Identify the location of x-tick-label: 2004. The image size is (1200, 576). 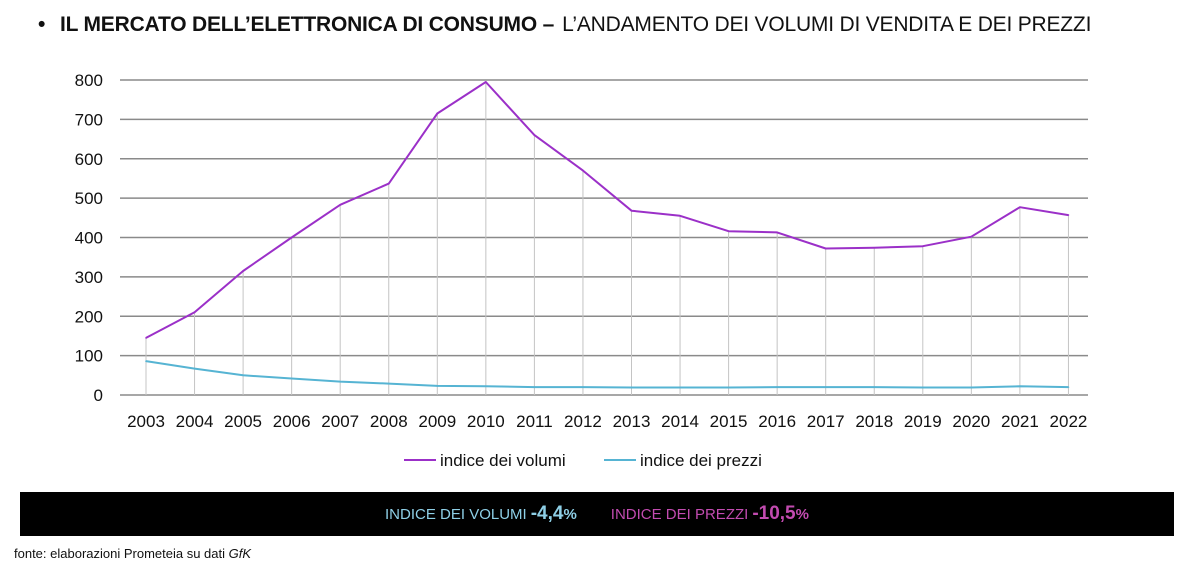
(195, 421).